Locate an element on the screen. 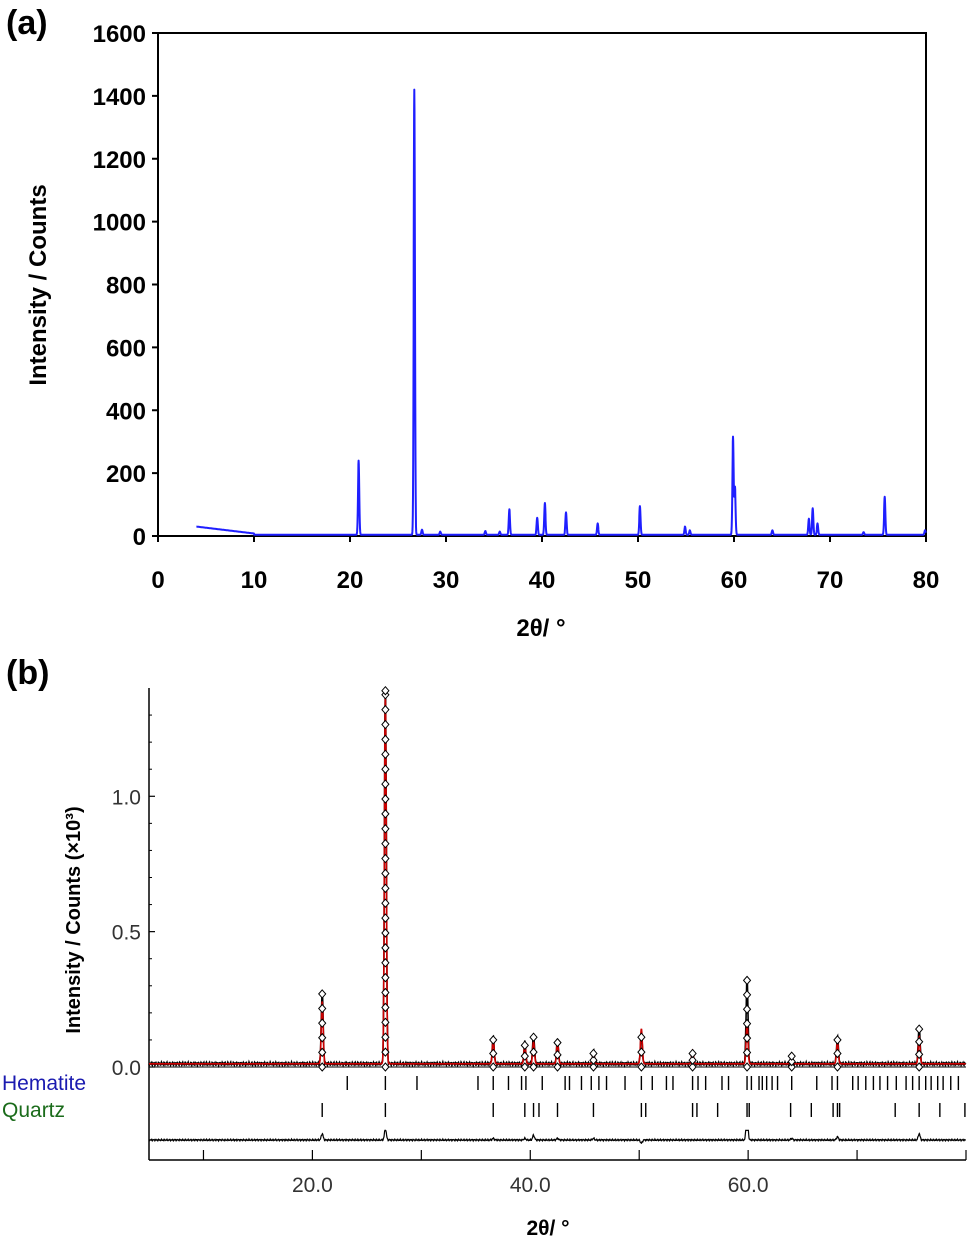 Image resolution: width=969 pixels, height=1245 pixels. y-tick-label: 1000 is located at coordinates (119, 223).